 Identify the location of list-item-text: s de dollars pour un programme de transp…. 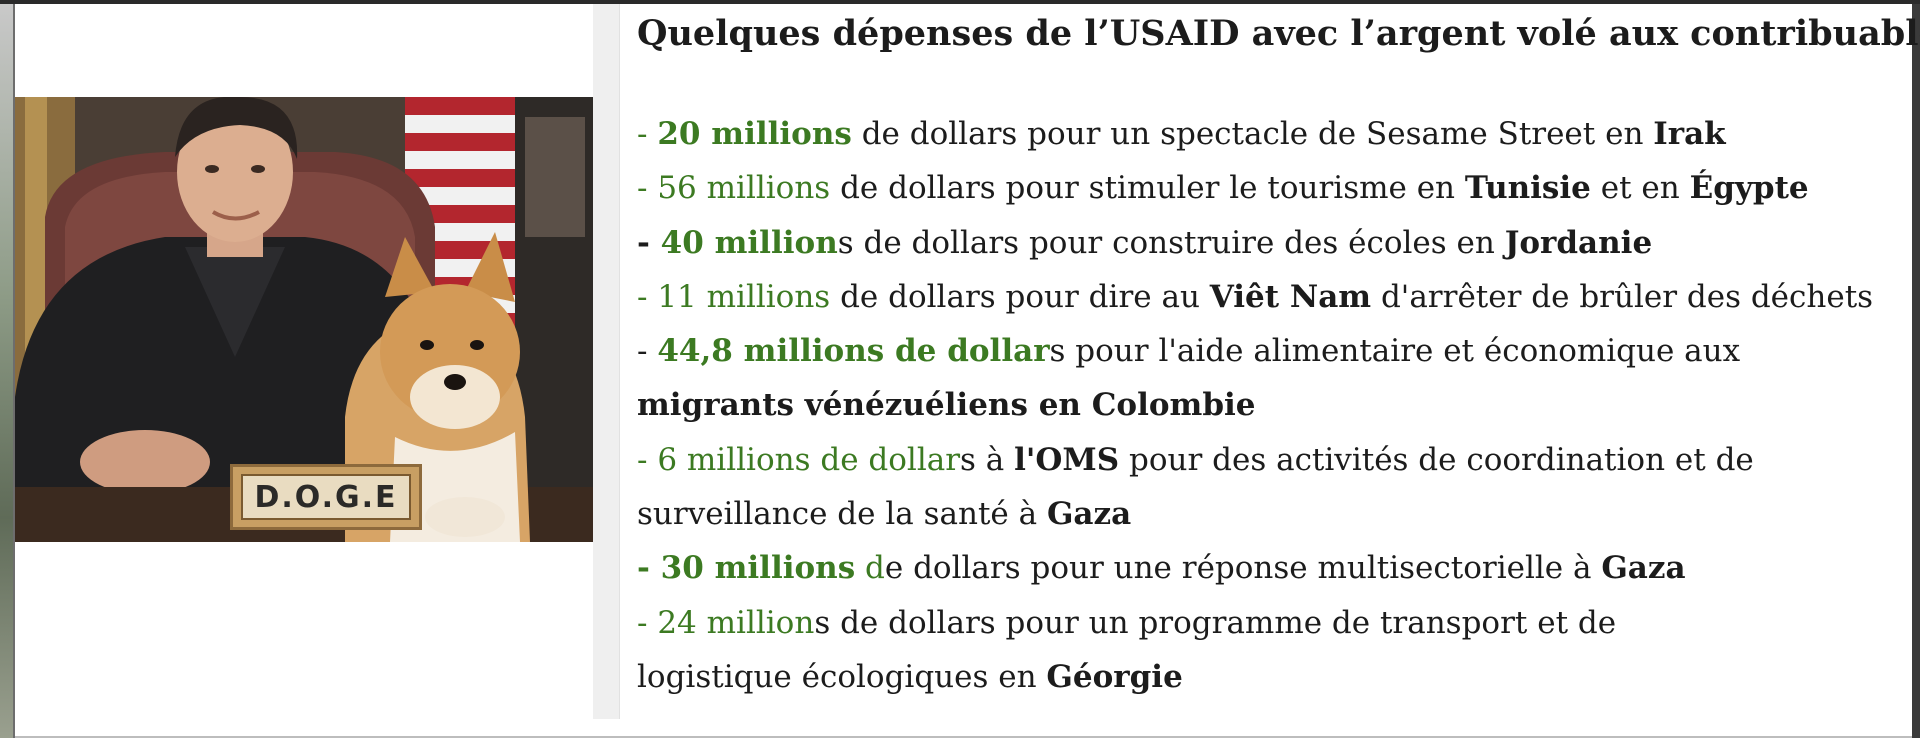
(1215, 622).